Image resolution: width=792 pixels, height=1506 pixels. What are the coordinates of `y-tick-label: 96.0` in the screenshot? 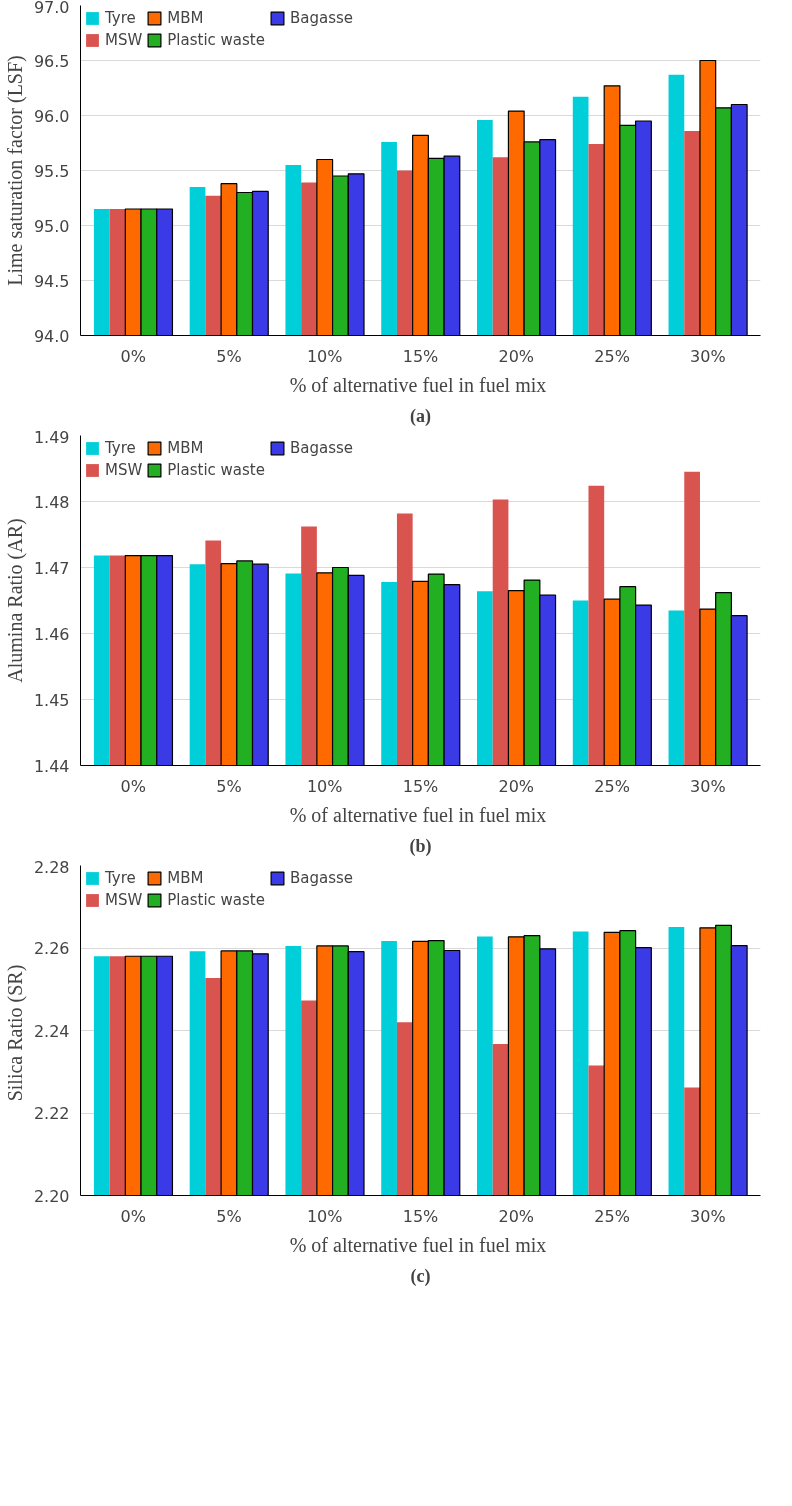 It's located at (51, 116).